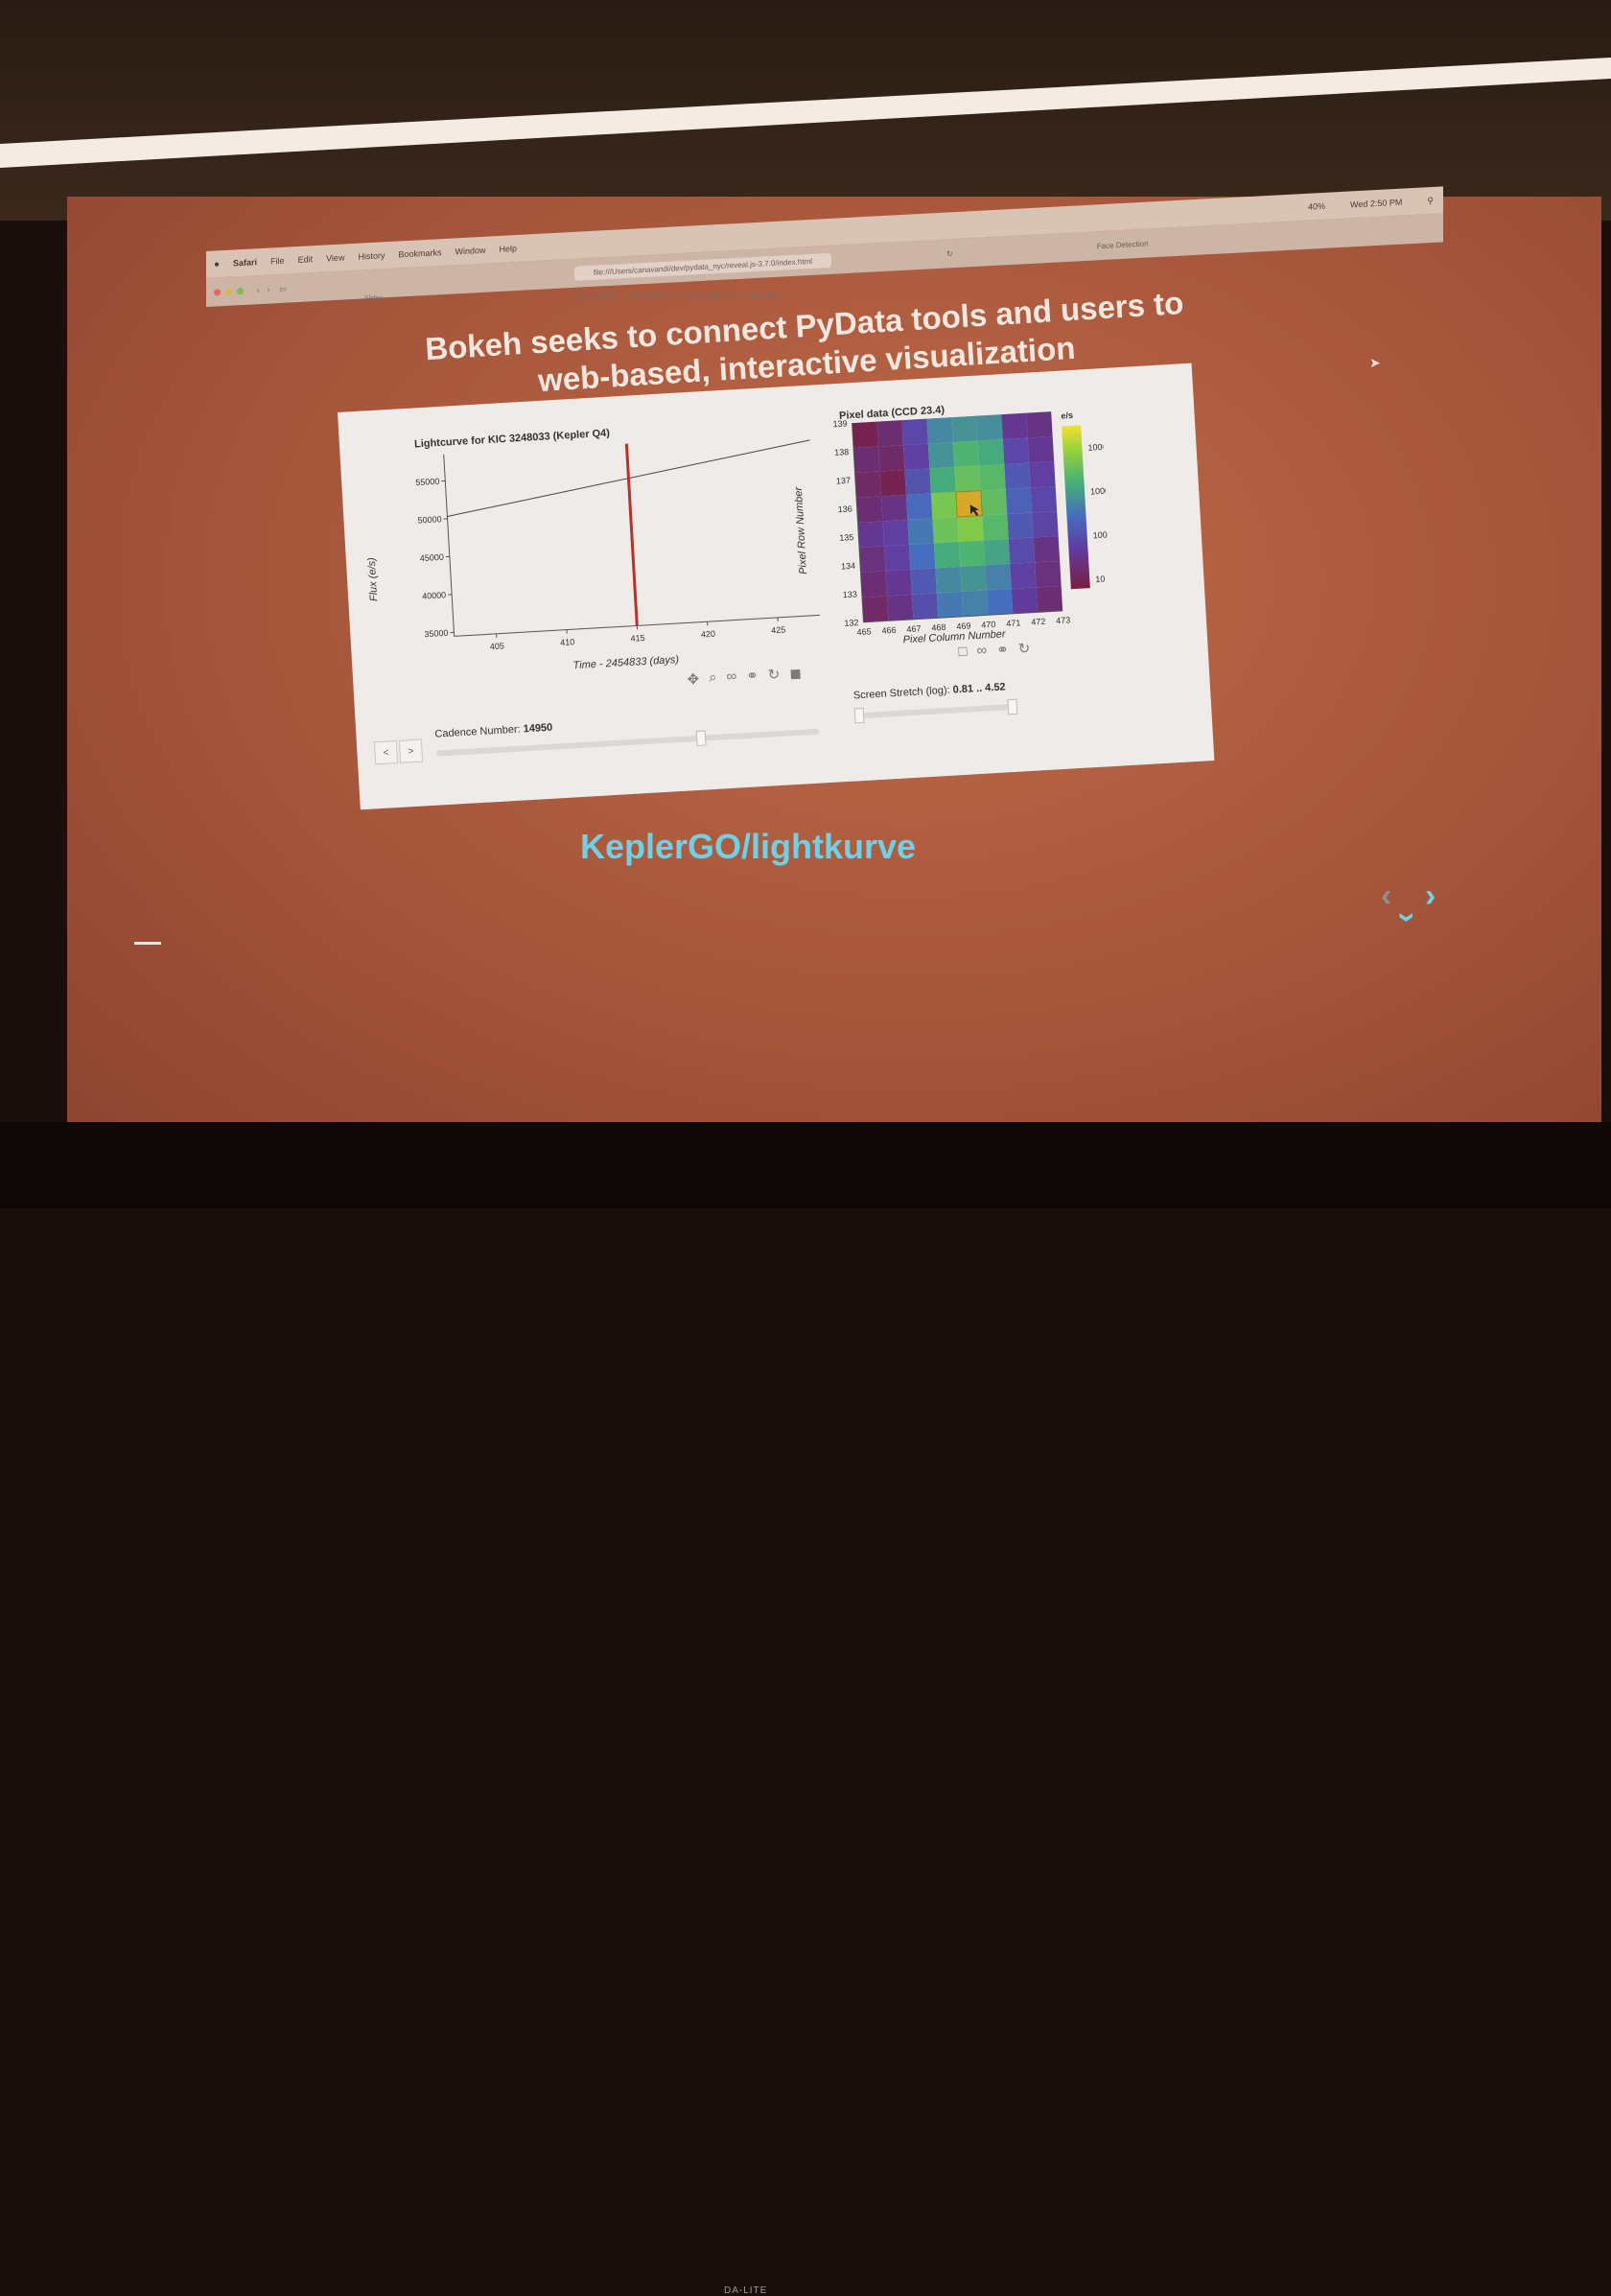 This screenshot has height=2296, width=1611. What do you see at coordinates (373, 579) in the screenshot?
I see `lightcurve-ylabel: Flux (e/s)` at bounding box center [373, 579].